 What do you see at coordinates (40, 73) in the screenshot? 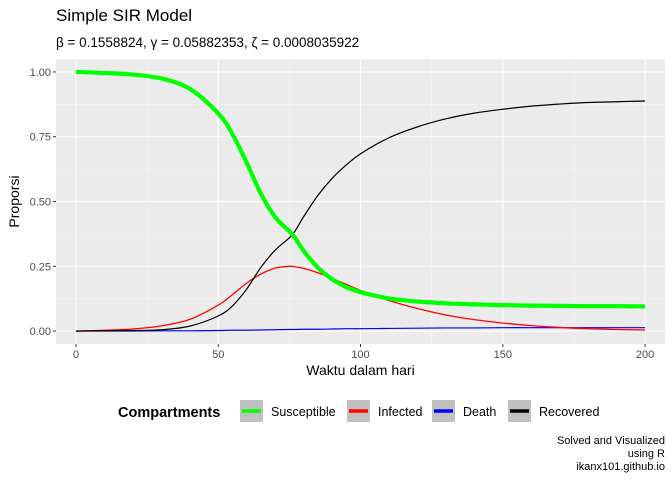
I see `y-tick-label: 1.00` at bounding box center [40, 73].